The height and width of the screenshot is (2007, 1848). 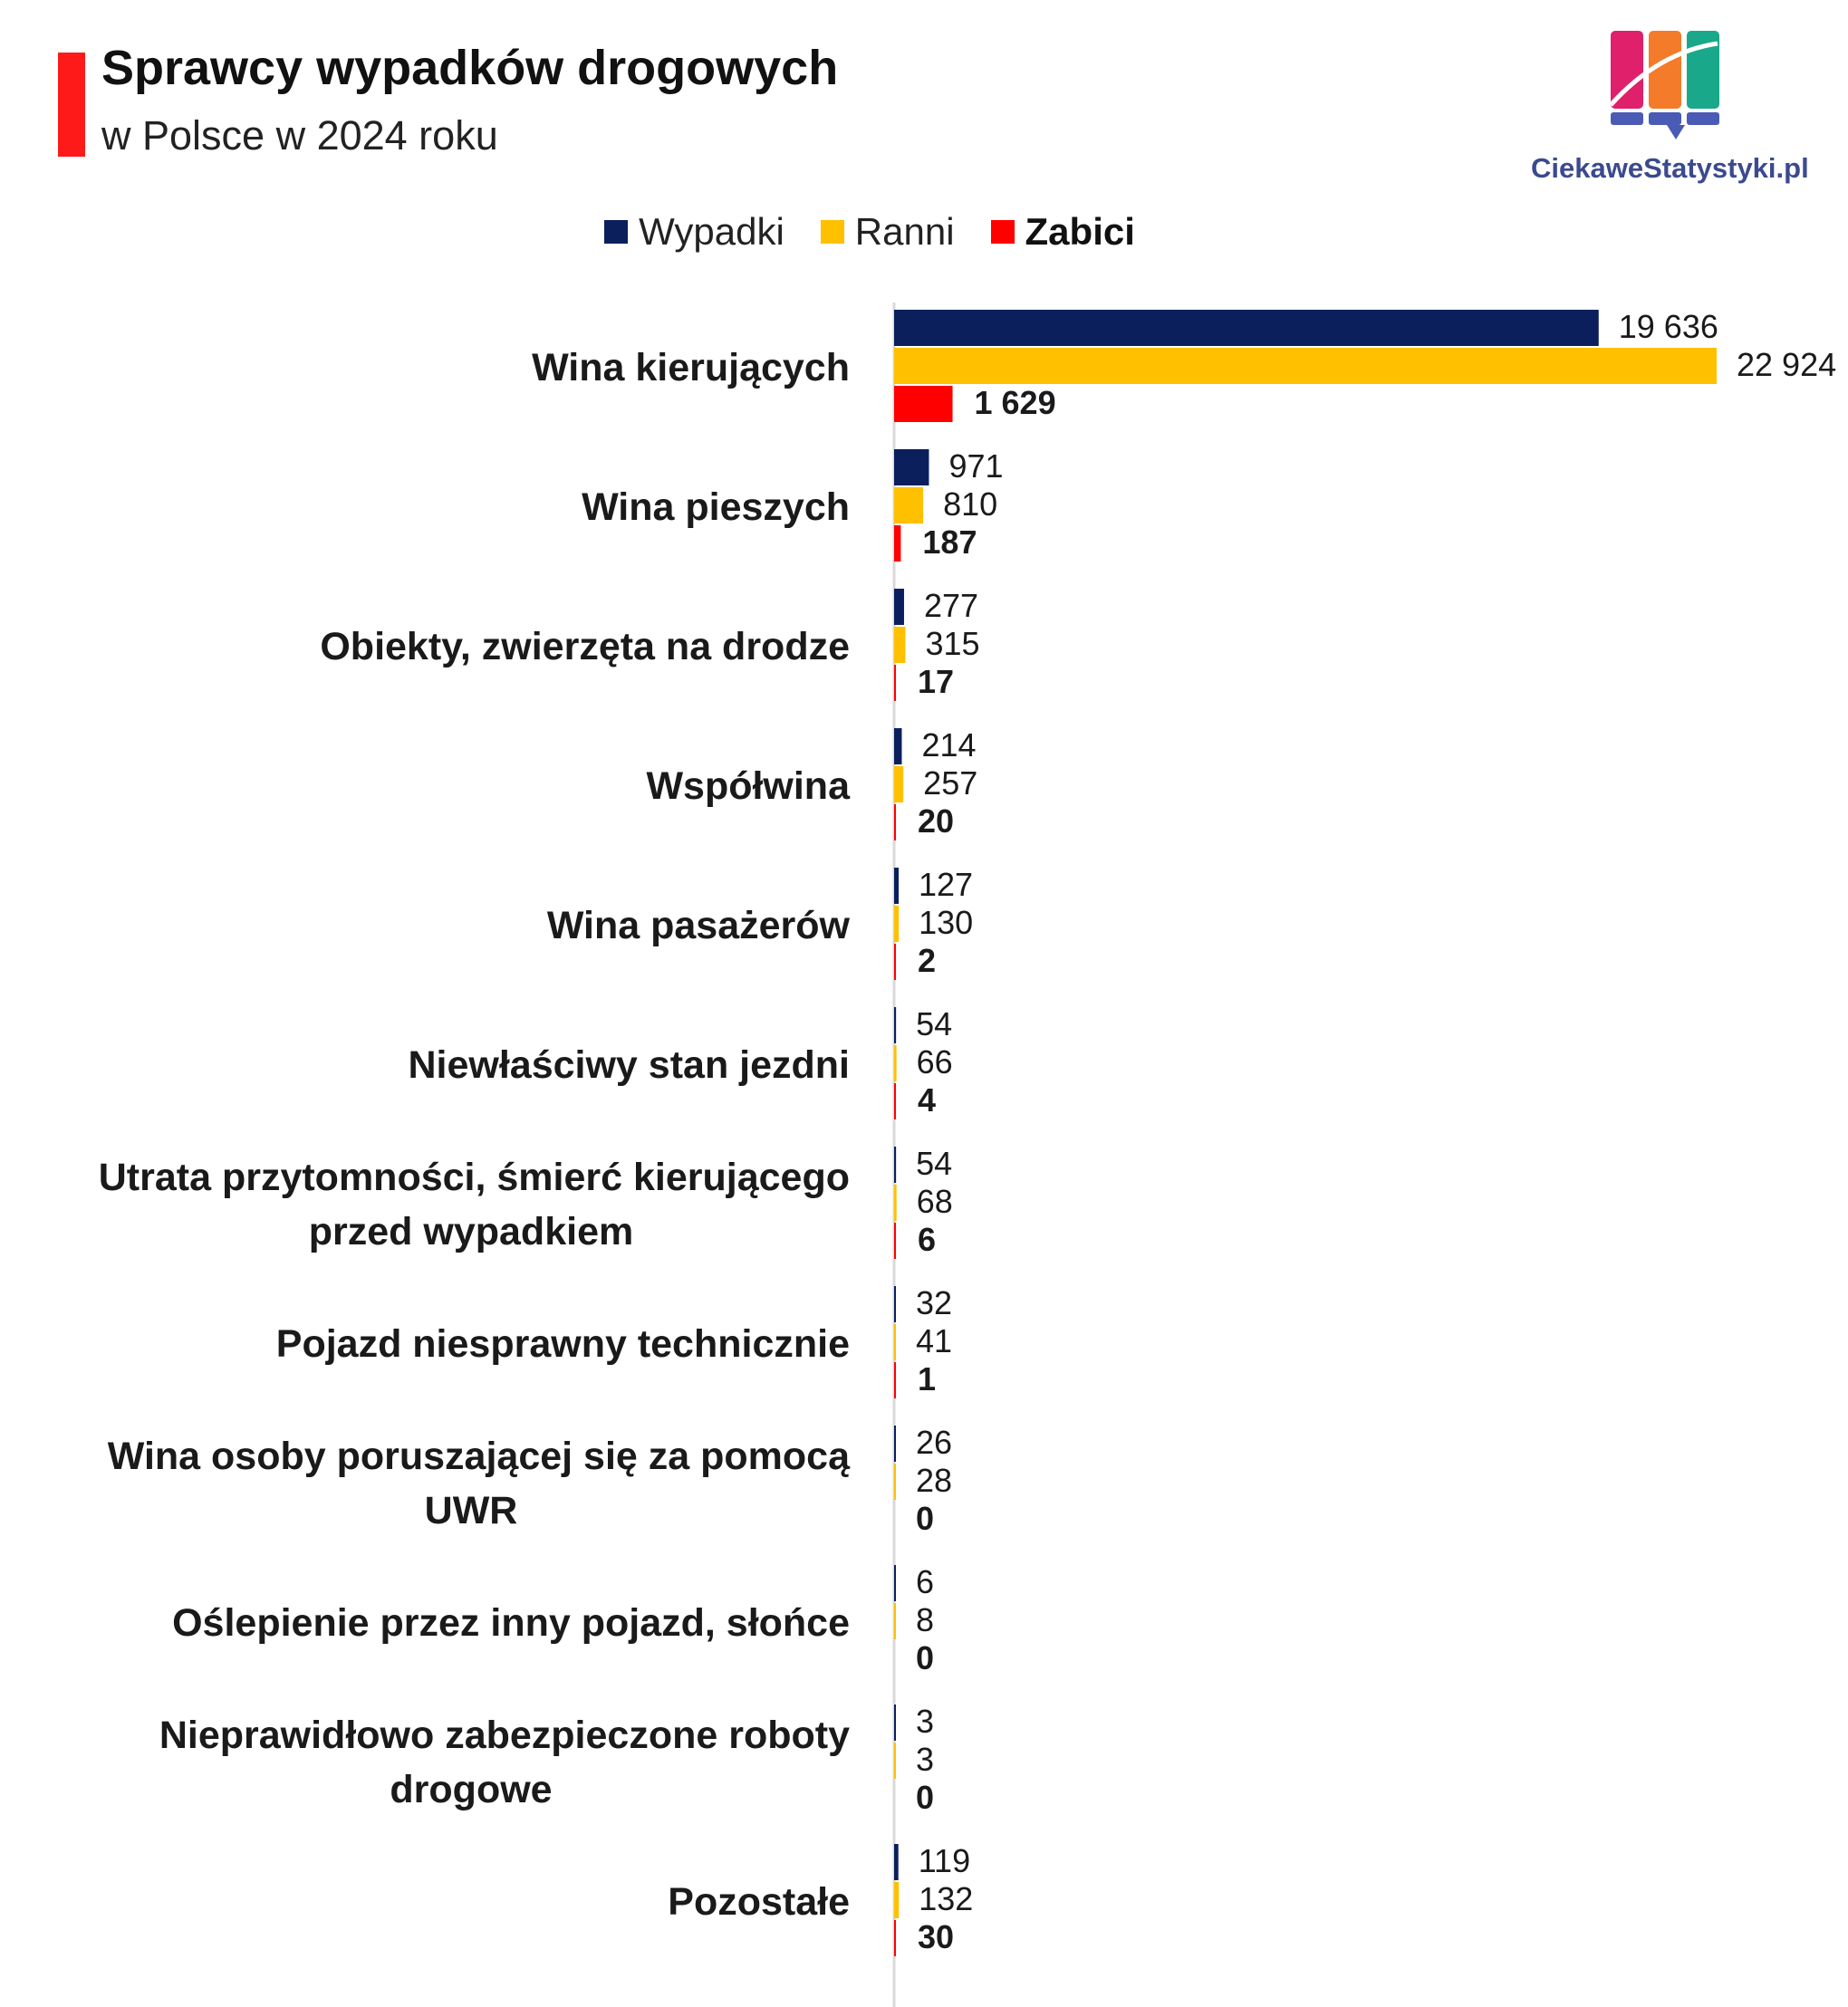 What do you see at coordinates (951, 605) in the screenshot?
I see `data-label-wypadki: 277` at bounding box center [951, 605].